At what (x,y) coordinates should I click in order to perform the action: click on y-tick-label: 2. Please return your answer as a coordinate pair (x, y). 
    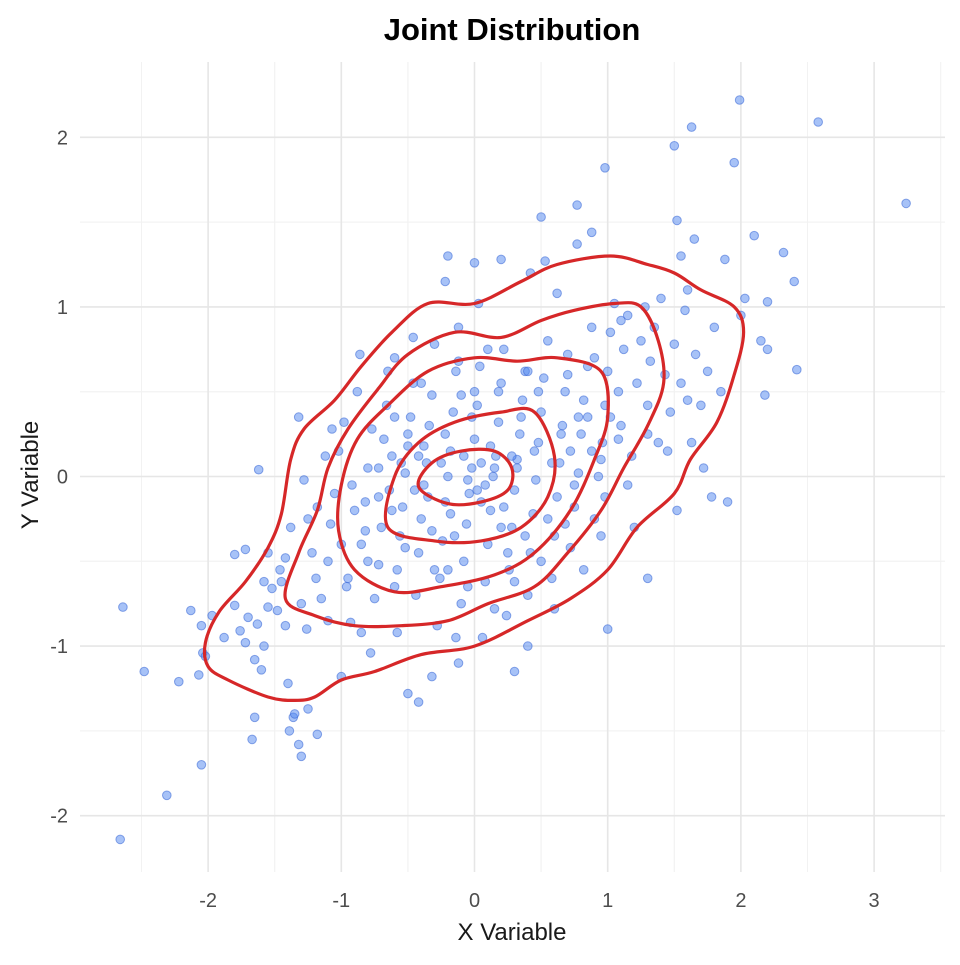
    Looking at the image, I should click on (62, 138).